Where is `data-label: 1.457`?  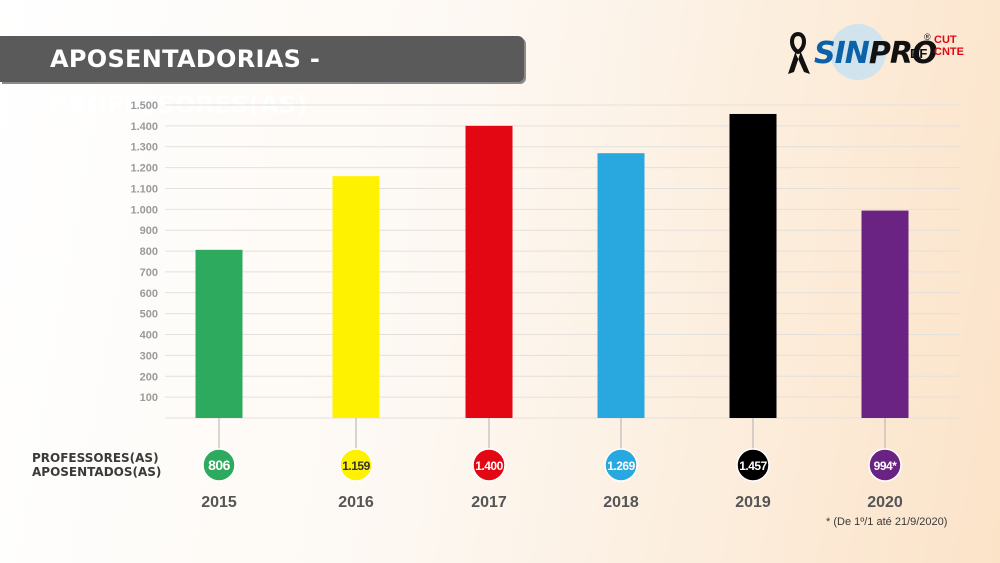 data-label: 1.457 is located at coordinates (753, 466).